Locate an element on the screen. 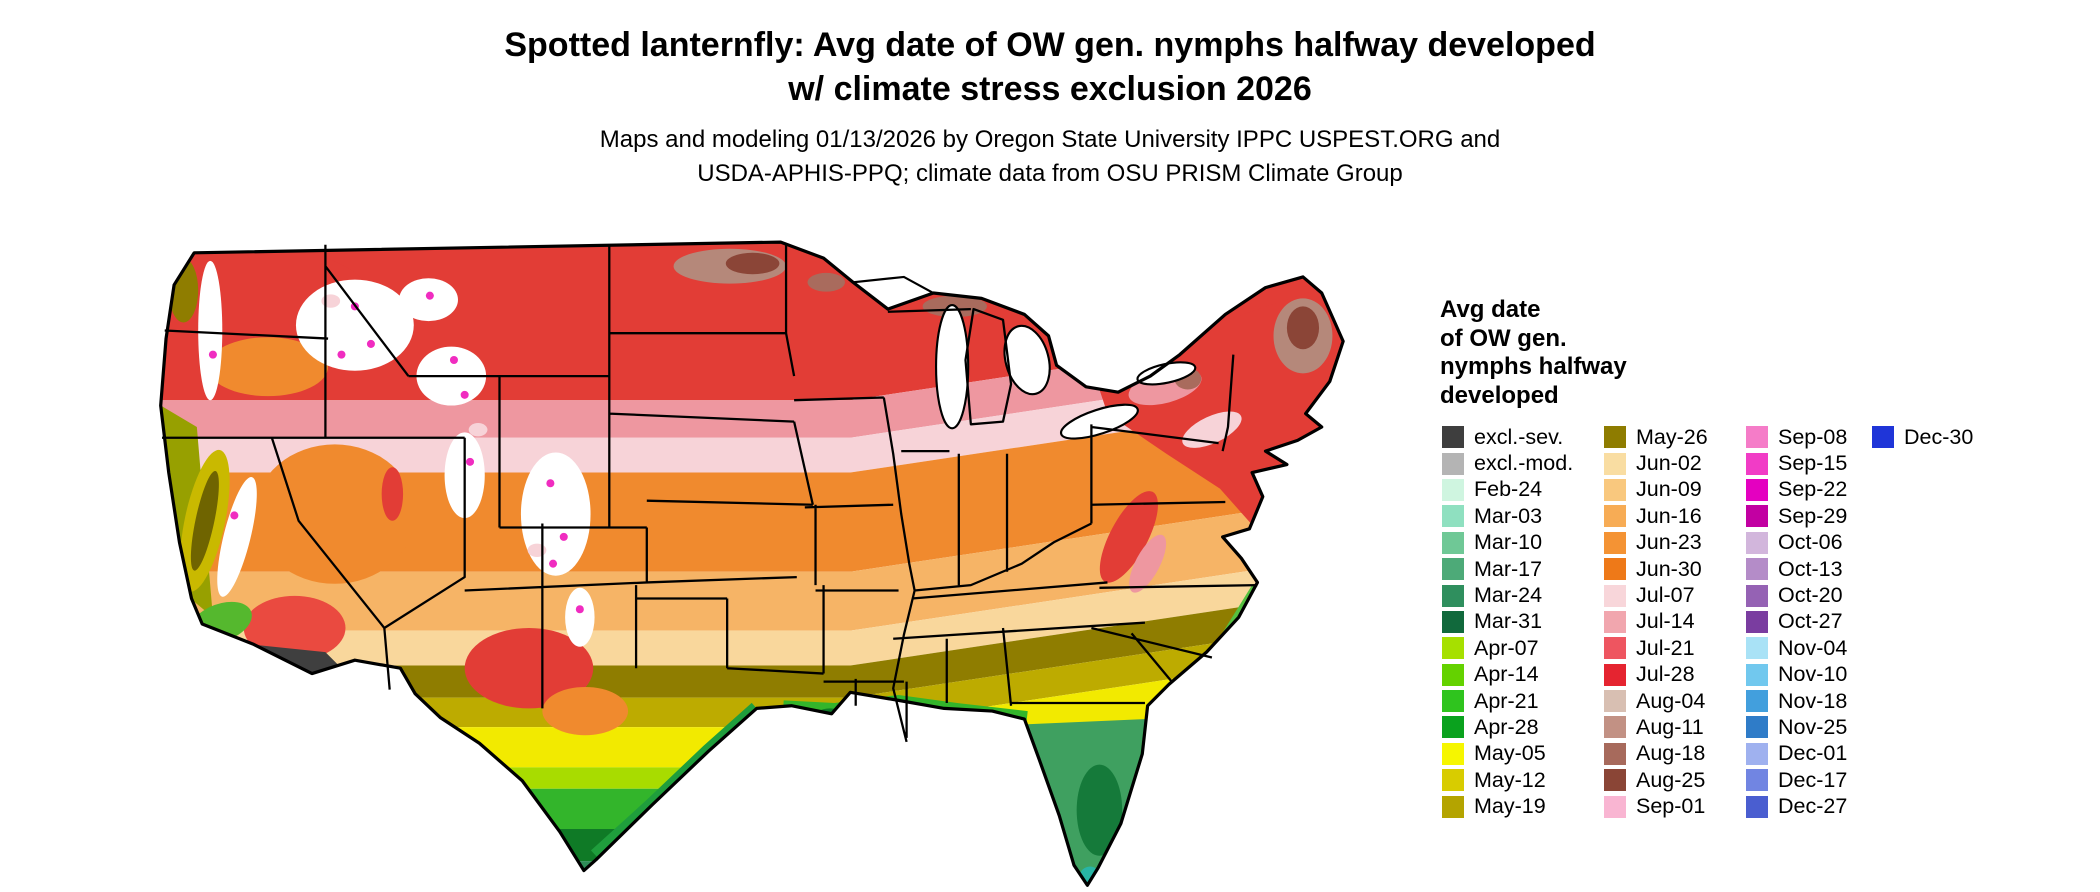 The image size is (2100, 892). legend-item-label: Sep-01 is located at coordinates (1671, 806).